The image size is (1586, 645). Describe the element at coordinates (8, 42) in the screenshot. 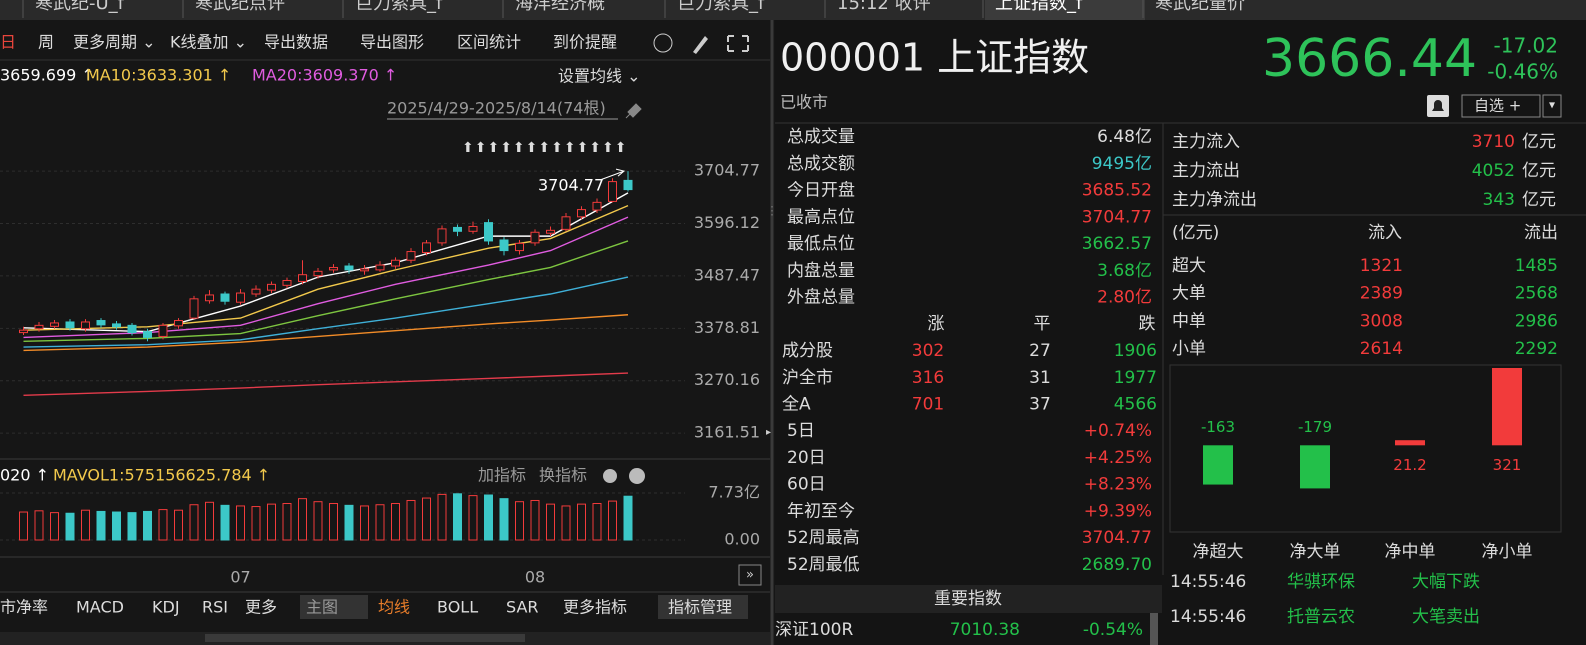

I see `toolbar-button: 日` at that location.